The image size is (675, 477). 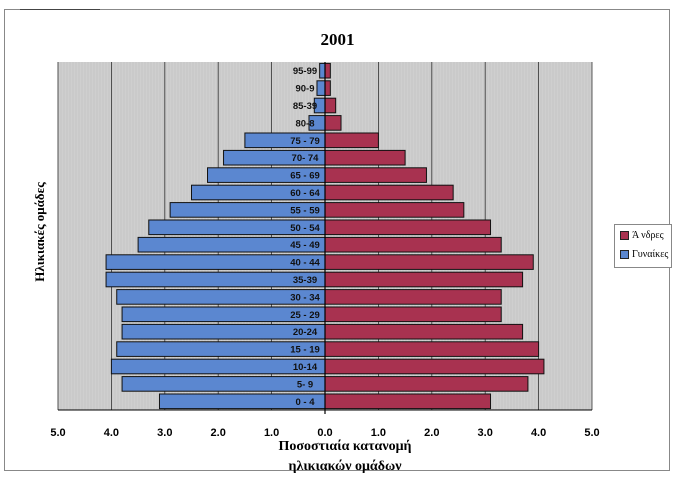 What do you see at coordinates (305, 263) in the screenshot?
I see `age-group-label: 40 - 44` at bounding box center [305, 263].